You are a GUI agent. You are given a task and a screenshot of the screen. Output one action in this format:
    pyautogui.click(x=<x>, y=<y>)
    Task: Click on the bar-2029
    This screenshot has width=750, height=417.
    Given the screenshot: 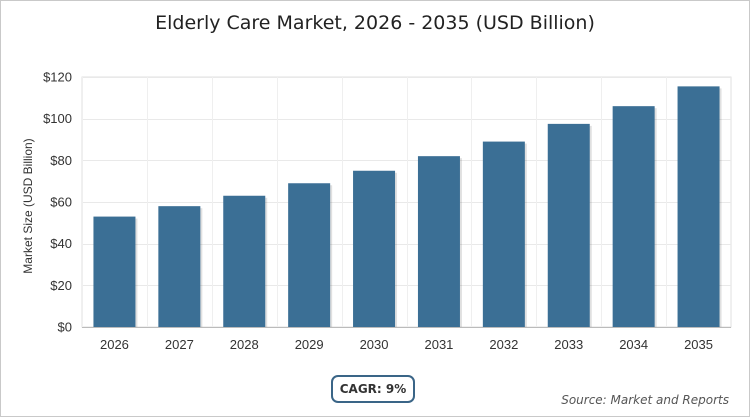 What is the action you would take?
    pyautogui.click(x=309, y=255)
    